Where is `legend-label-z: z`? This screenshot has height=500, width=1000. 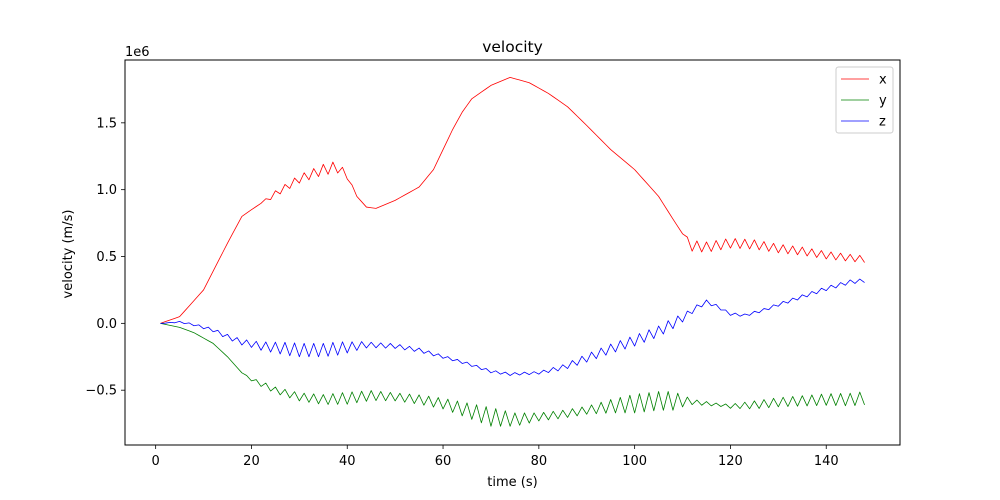
legend-label-z: z is located at coordinates (882, 122).